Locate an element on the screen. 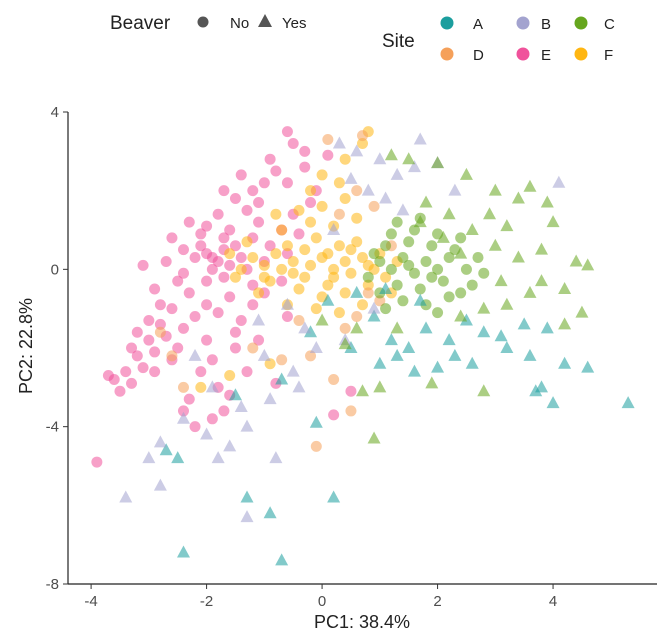  legend-label-f: F is located at coordinates (608, 55).